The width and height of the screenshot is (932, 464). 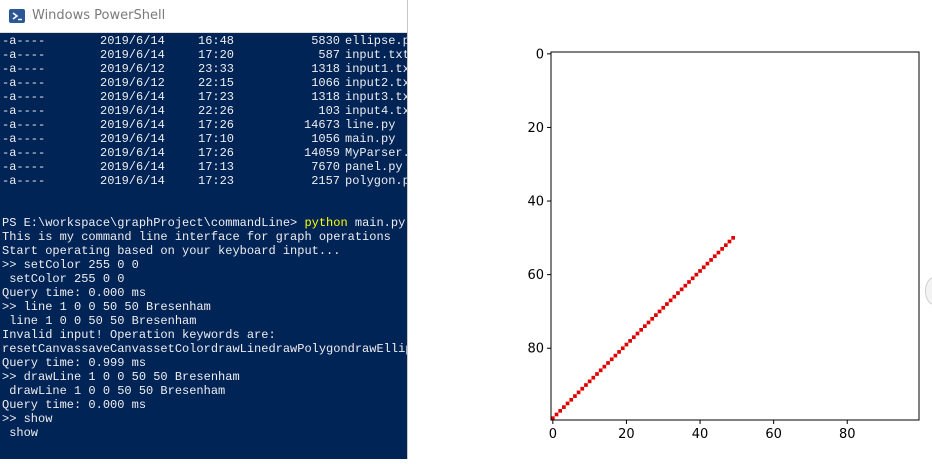 I want to click on console-line: show, so click(x=20, y=433).